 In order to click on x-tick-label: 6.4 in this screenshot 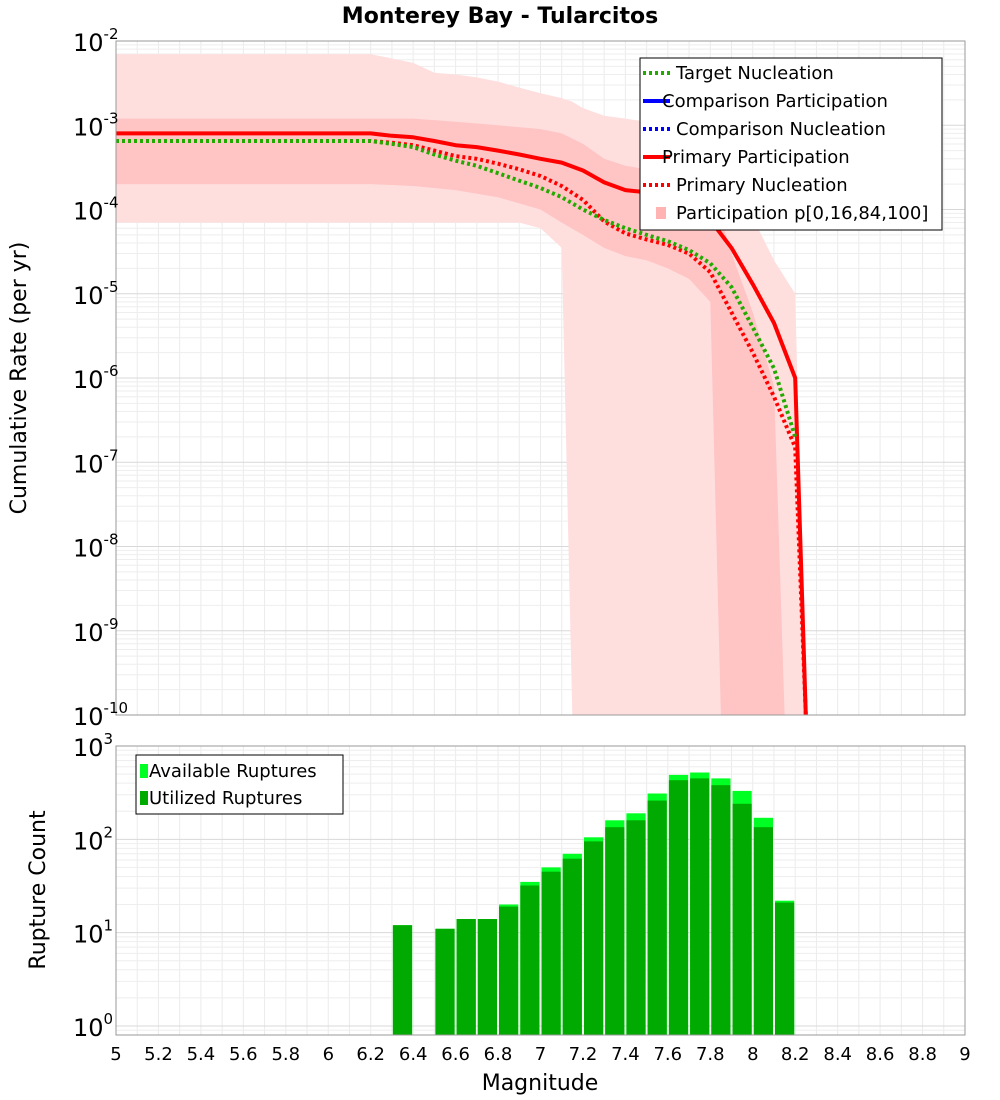, I will do `click(413, 1054)`.